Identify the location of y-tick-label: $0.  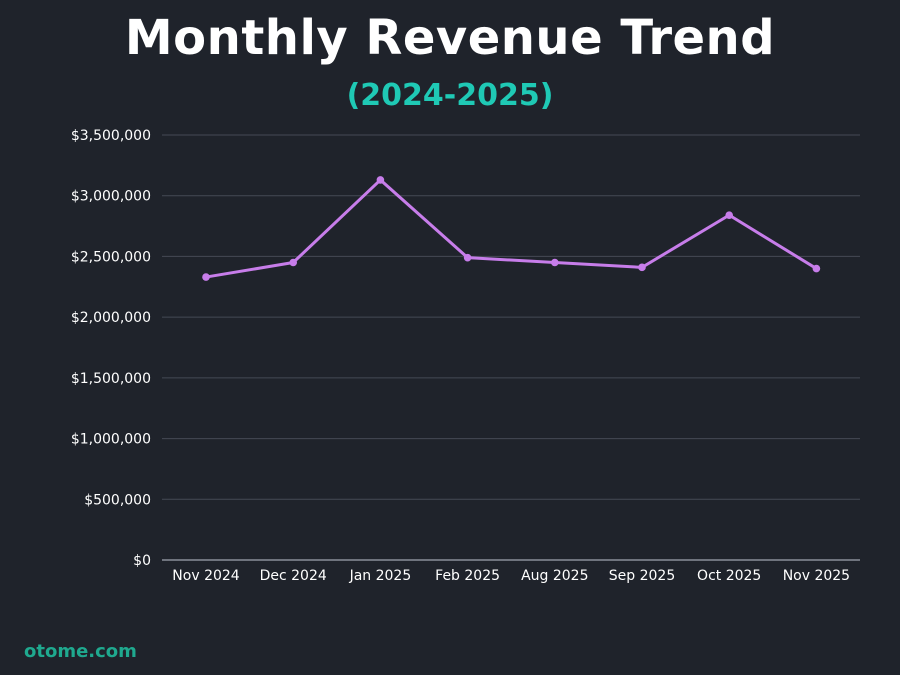
(142, 561).